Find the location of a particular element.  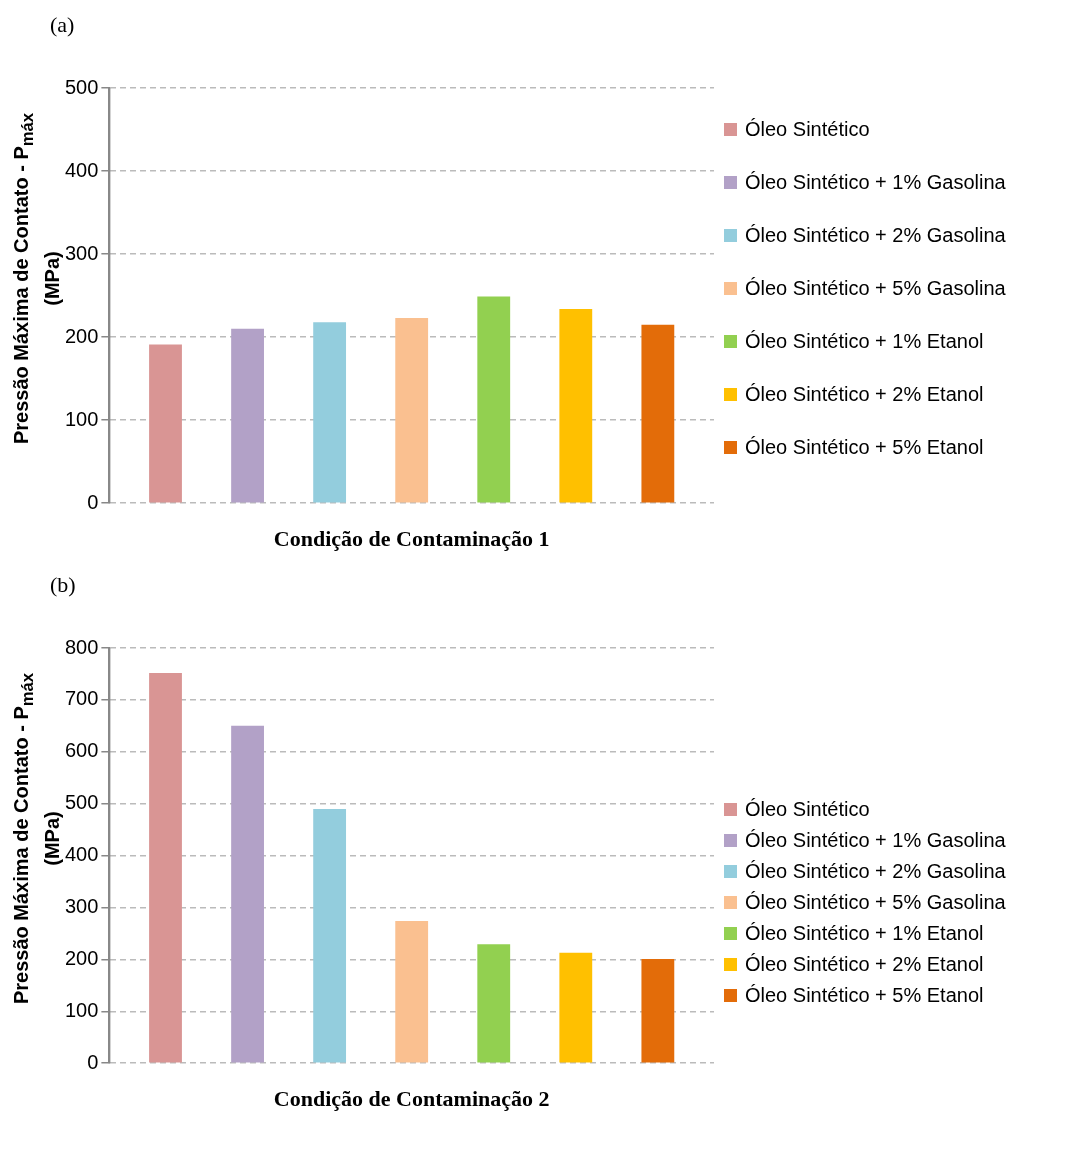

x-axis-title: Condição de Contaminação 1 is located at coordinates (411, 539).